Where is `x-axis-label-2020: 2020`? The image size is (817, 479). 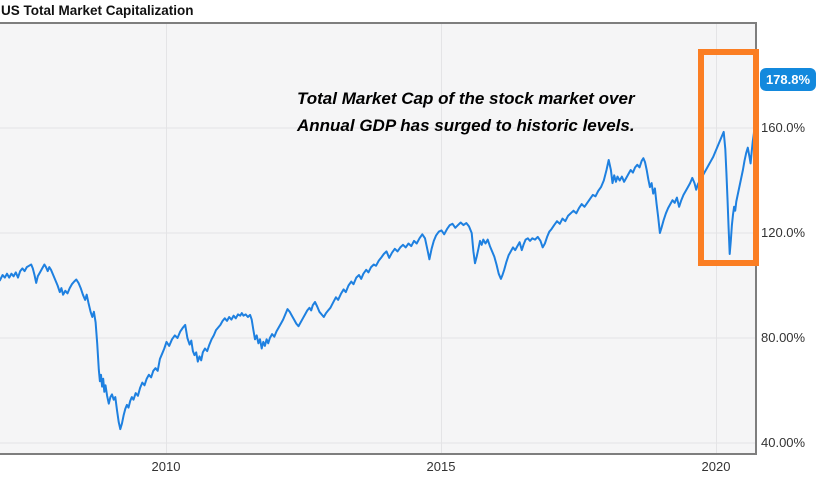 x-axis-label-2020: 2020 is located at coordinates (716, 466).